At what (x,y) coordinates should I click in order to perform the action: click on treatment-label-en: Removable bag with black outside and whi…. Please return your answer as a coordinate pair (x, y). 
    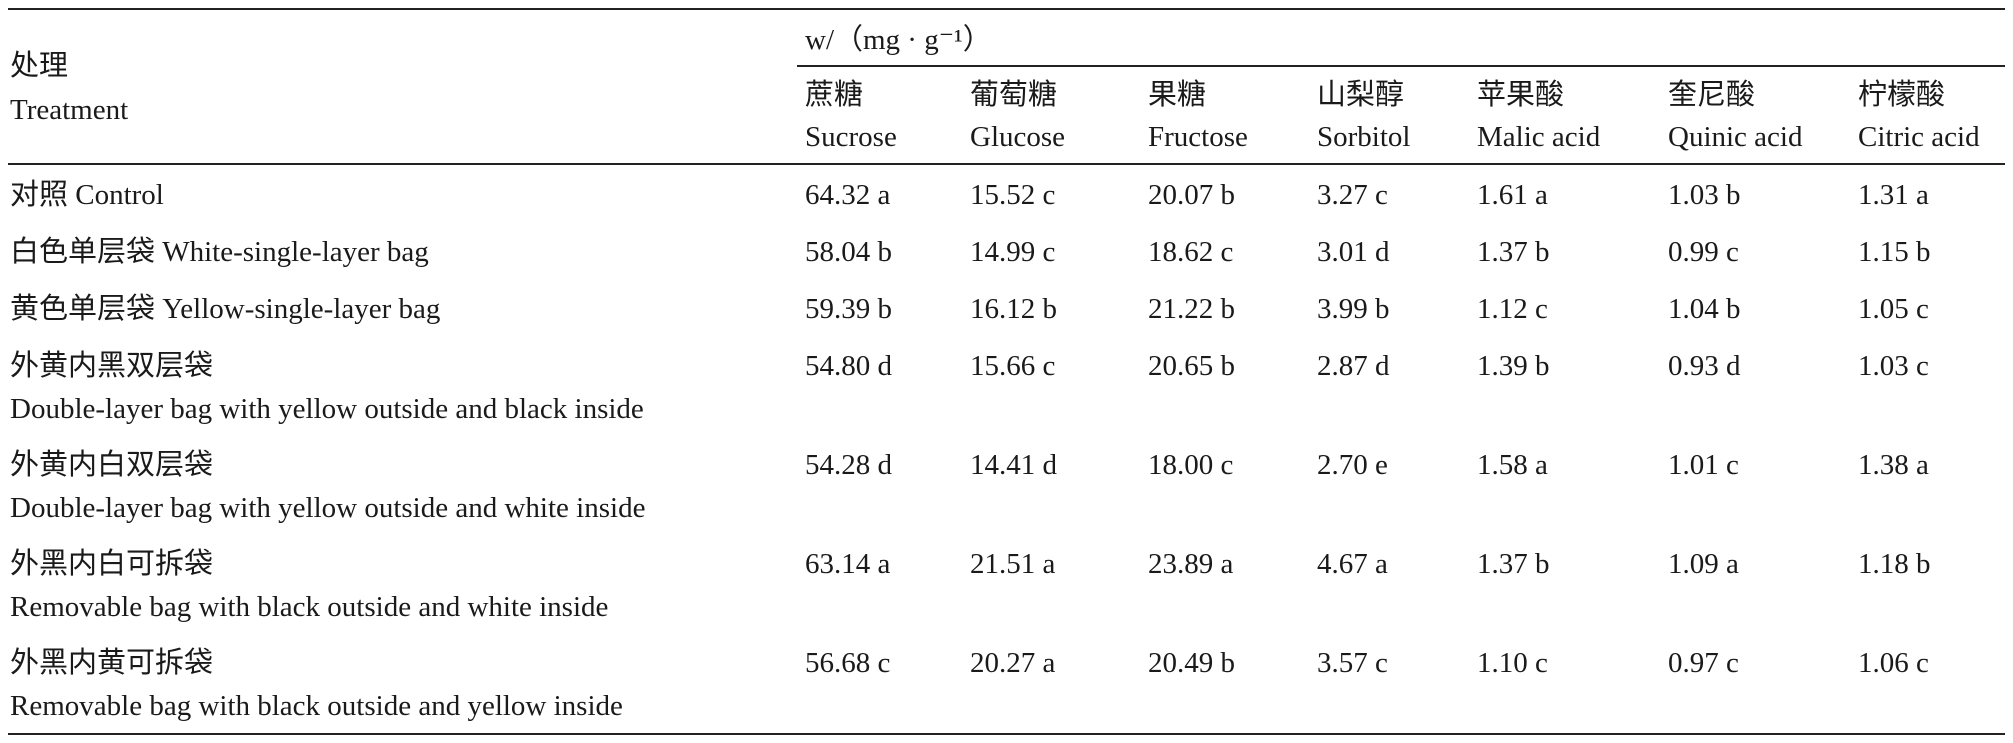
    Looking at the image, I should click on (309, 607).